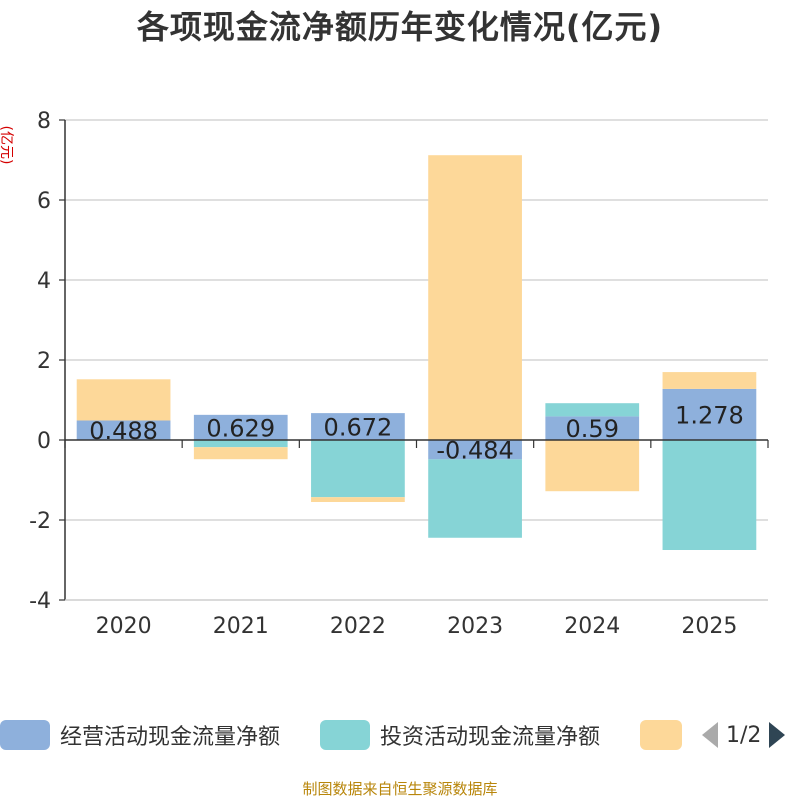 This screenshot has width=800, height=800. I want to click on x-tick-label: 2020, so click(124, 626).